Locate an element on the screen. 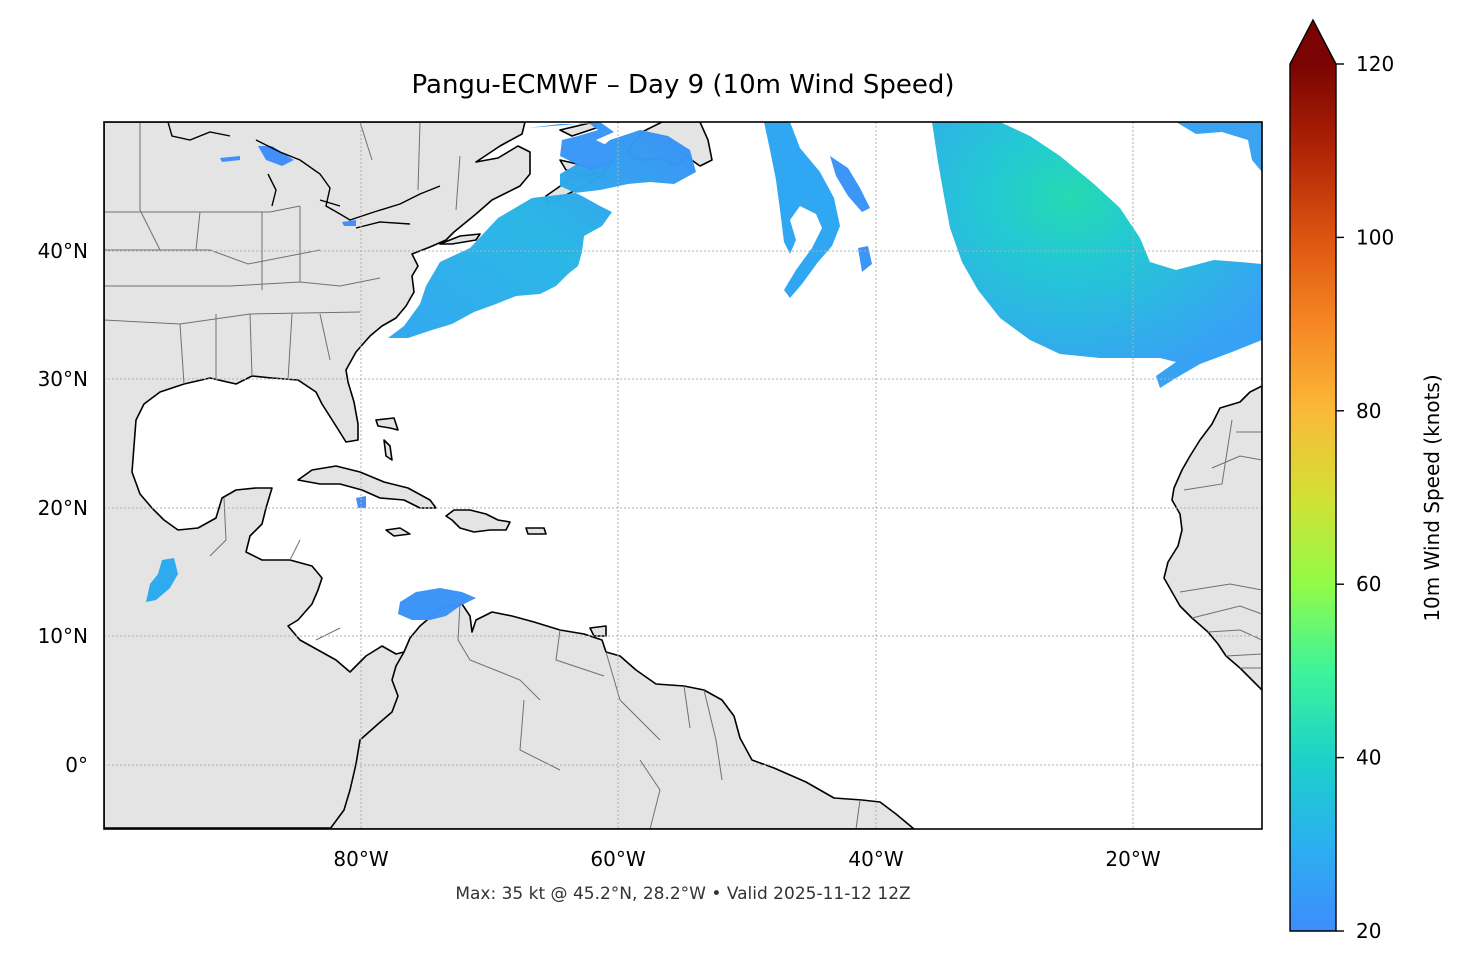 Image resolution: width=1466 pixels, height=969 pixels. wind-region-tehuantepec is located at coordinates (162, 580).